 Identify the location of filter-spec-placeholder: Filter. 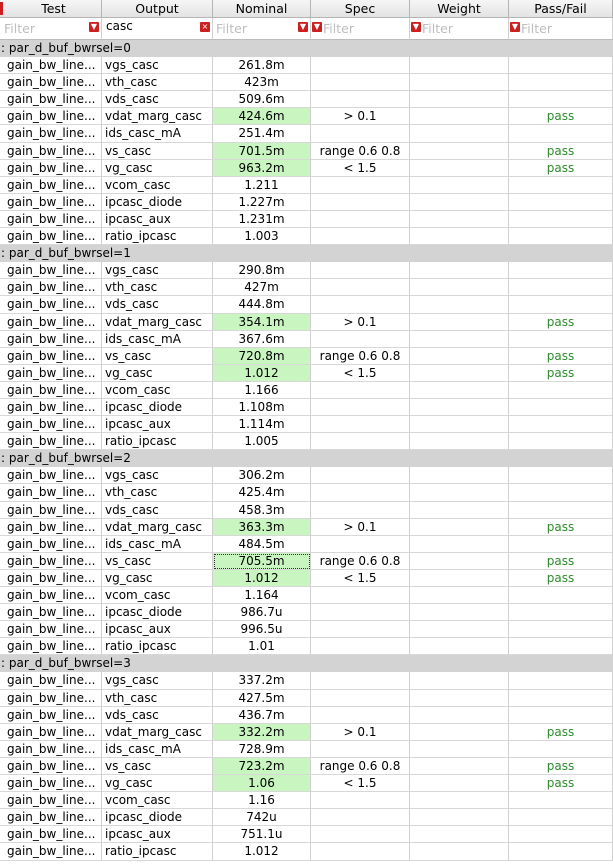
(338, 28).